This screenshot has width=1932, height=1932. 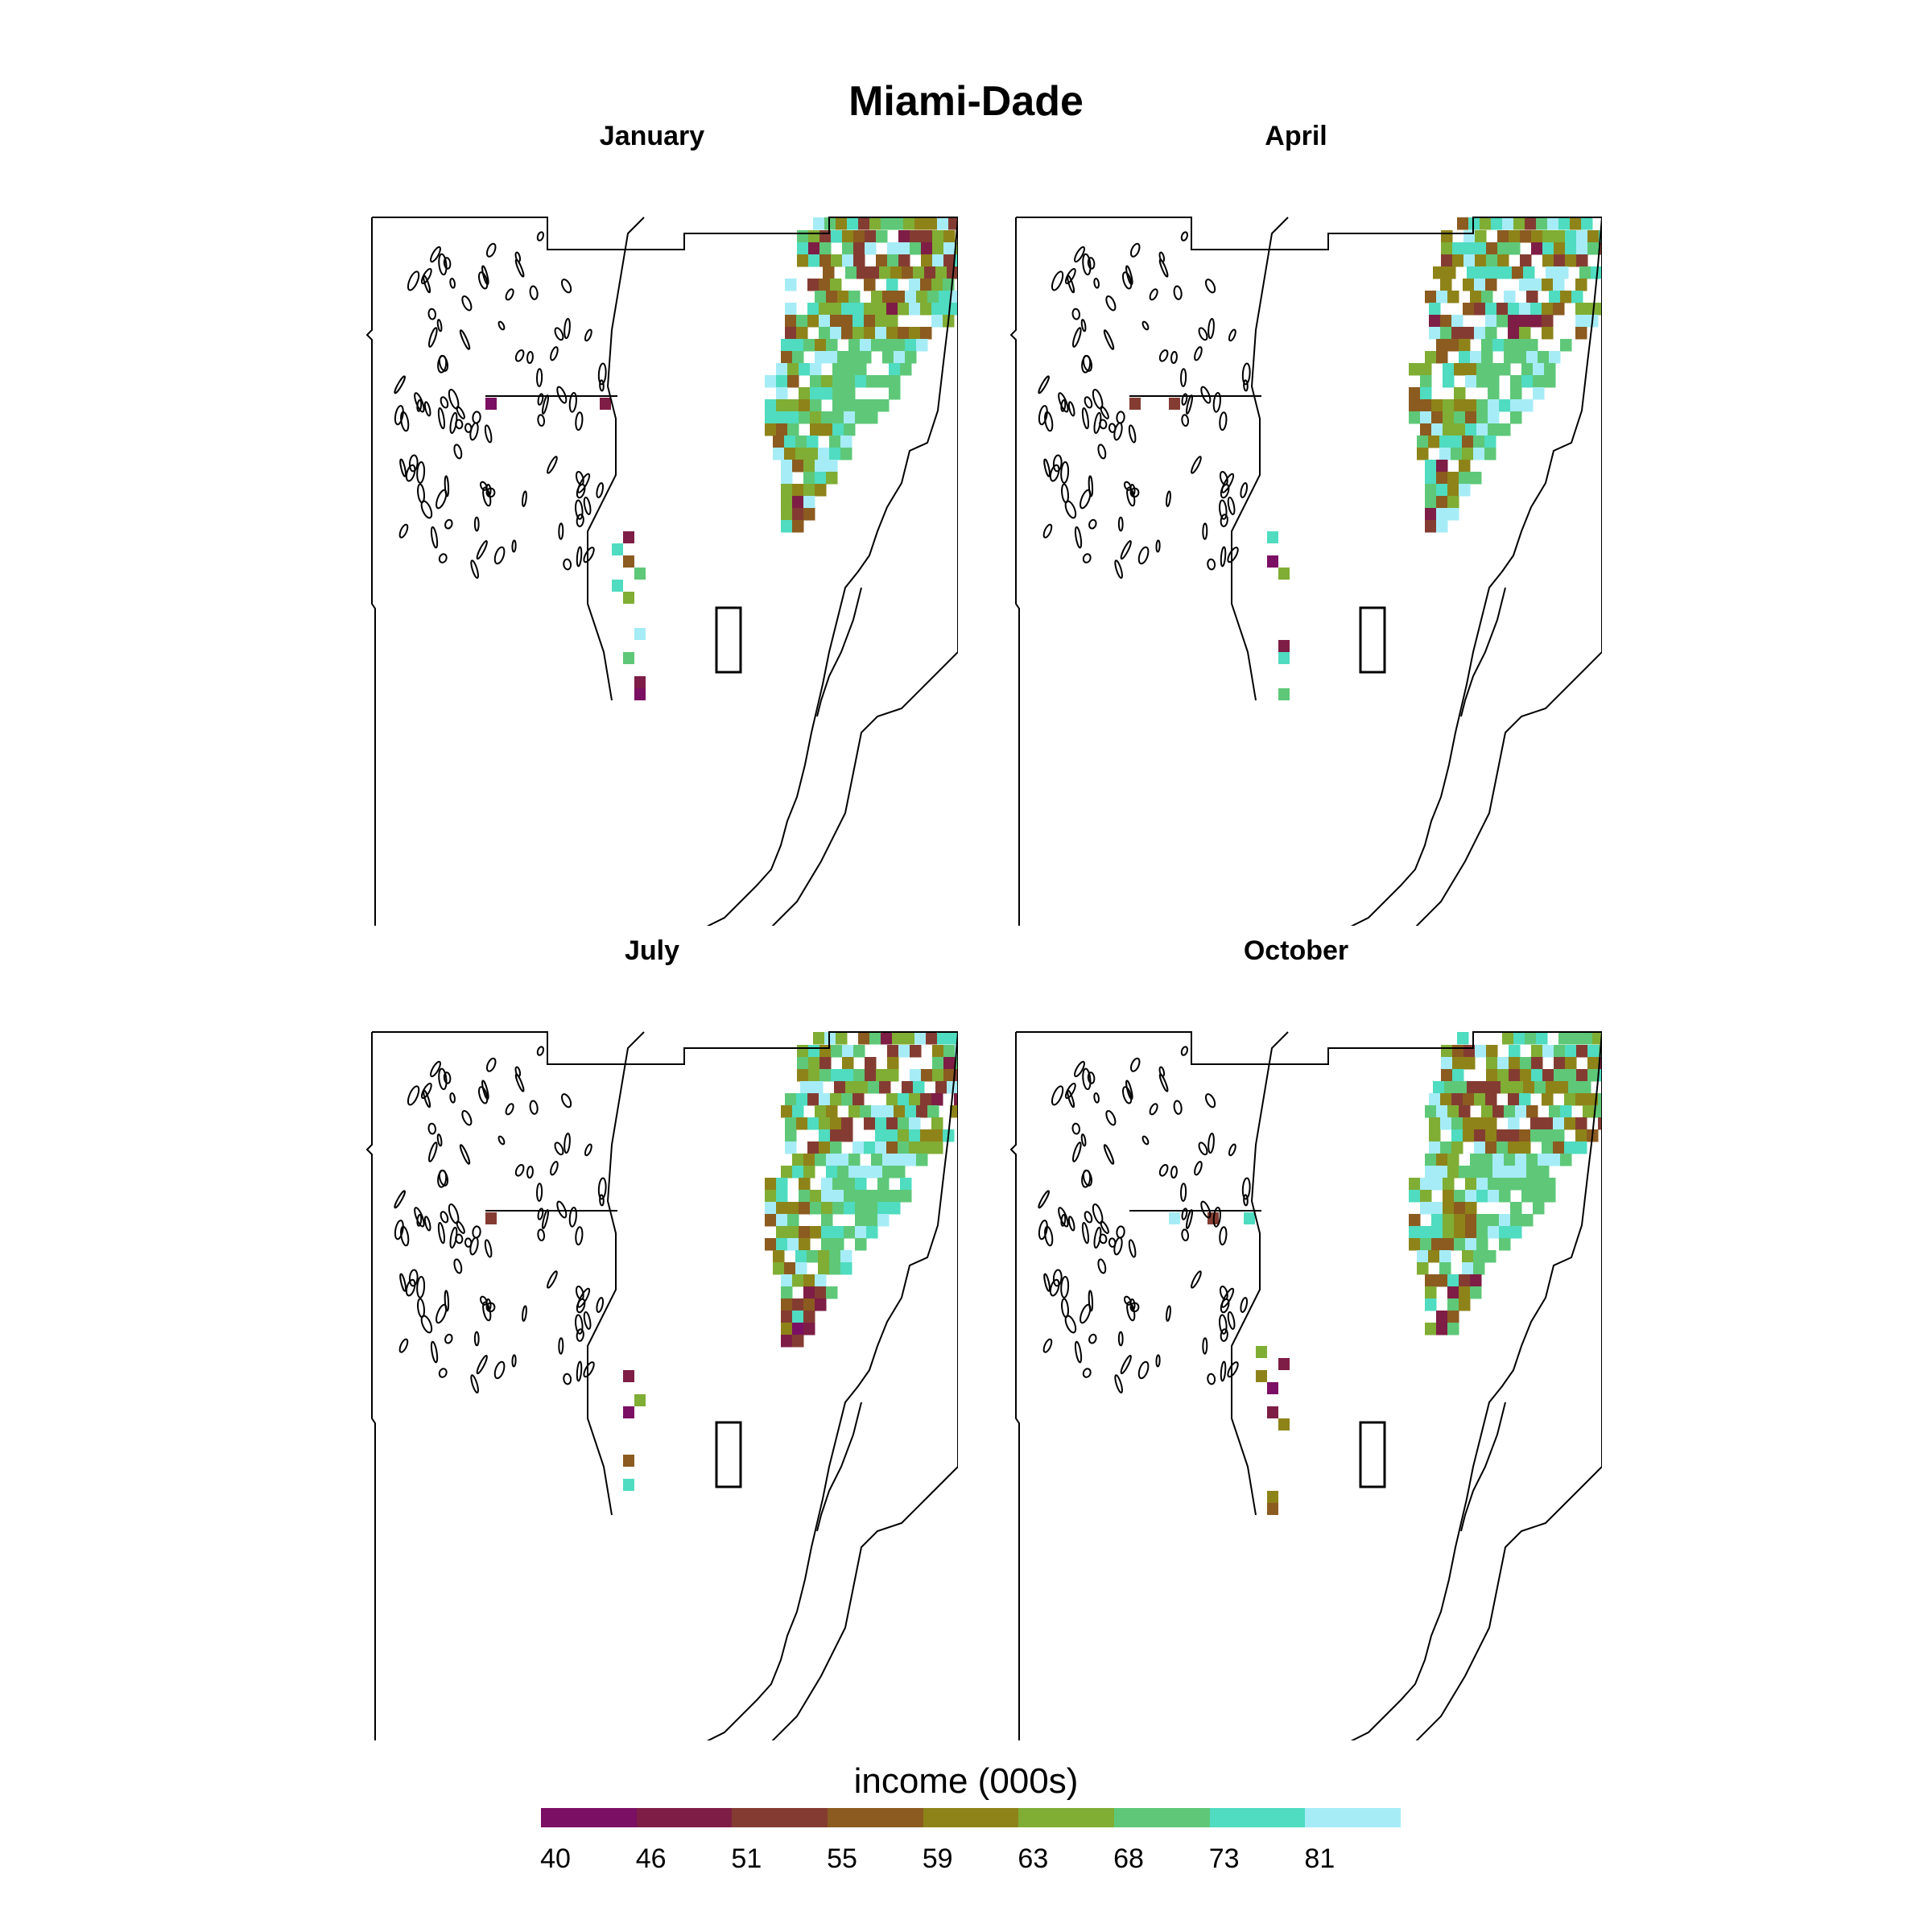 I want to click on legend-swatch, so click(x=780, y=1817).